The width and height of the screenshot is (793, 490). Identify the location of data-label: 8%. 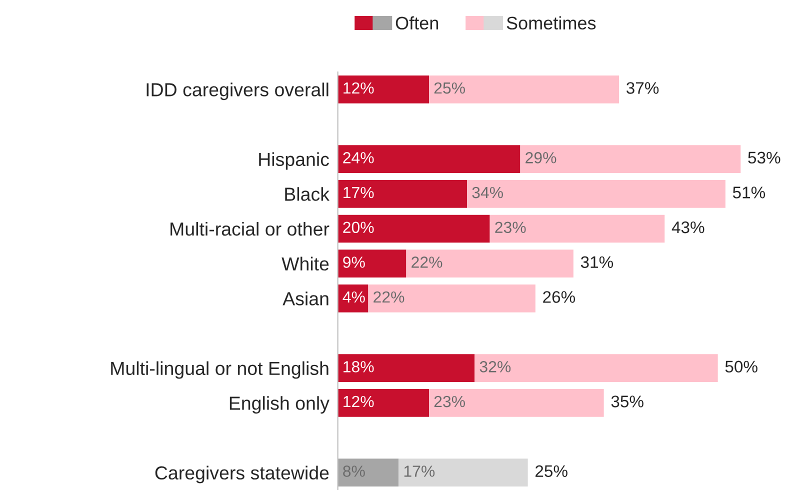
(354, 471).